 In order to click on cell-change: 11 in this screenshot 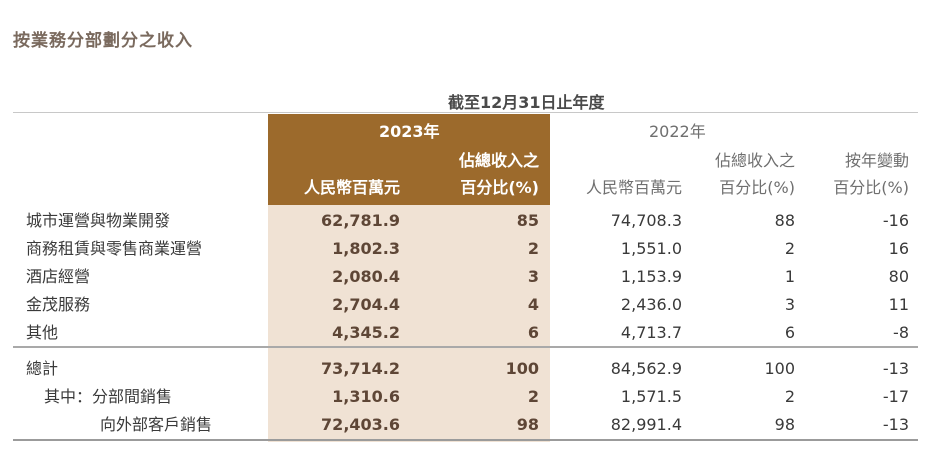, I will do `click(898, 304)`.